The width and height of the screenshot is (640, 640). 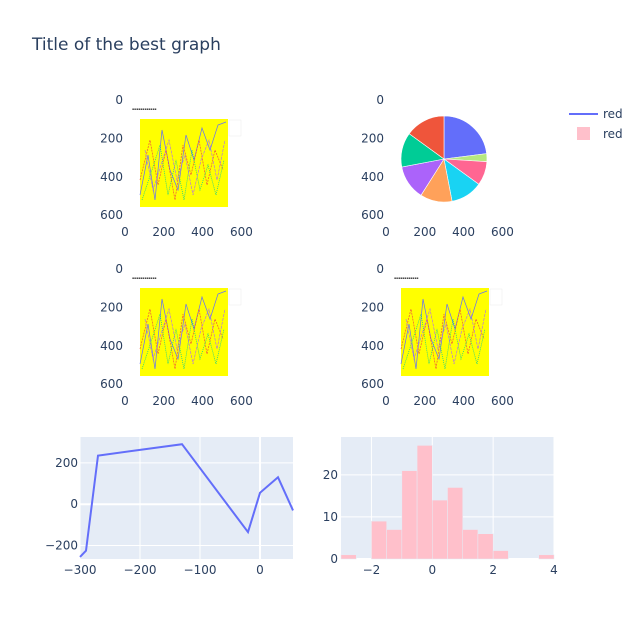 What do you see at coordinates (432, 570) in the screenshot?
I see `histogram-x-tick: 0` at bounding box center [432, 570].